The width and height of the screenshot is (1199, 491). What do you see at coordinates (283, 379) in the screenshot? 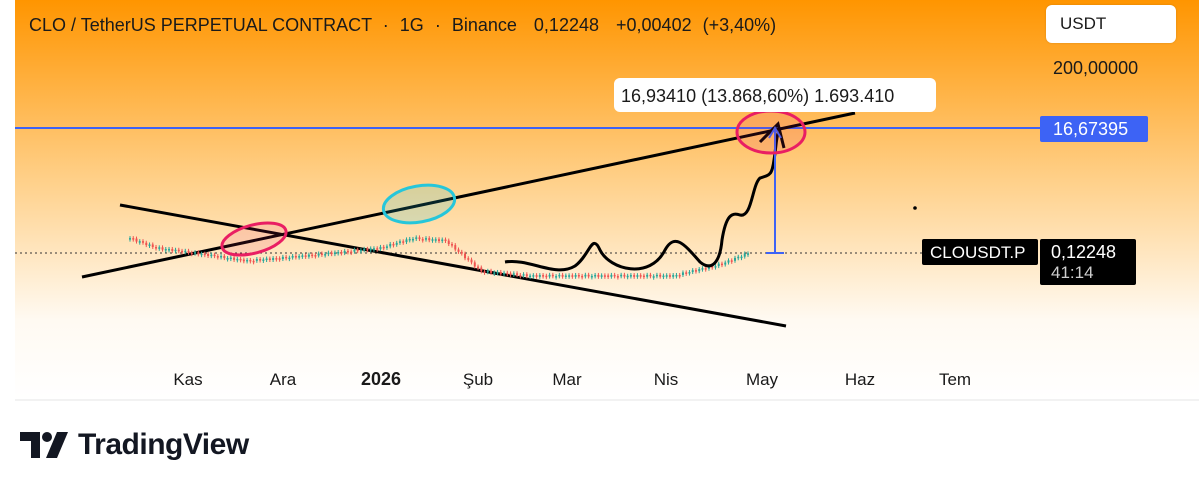
I see `x-tick-ara: Ara` at bounding box center [283, 379].